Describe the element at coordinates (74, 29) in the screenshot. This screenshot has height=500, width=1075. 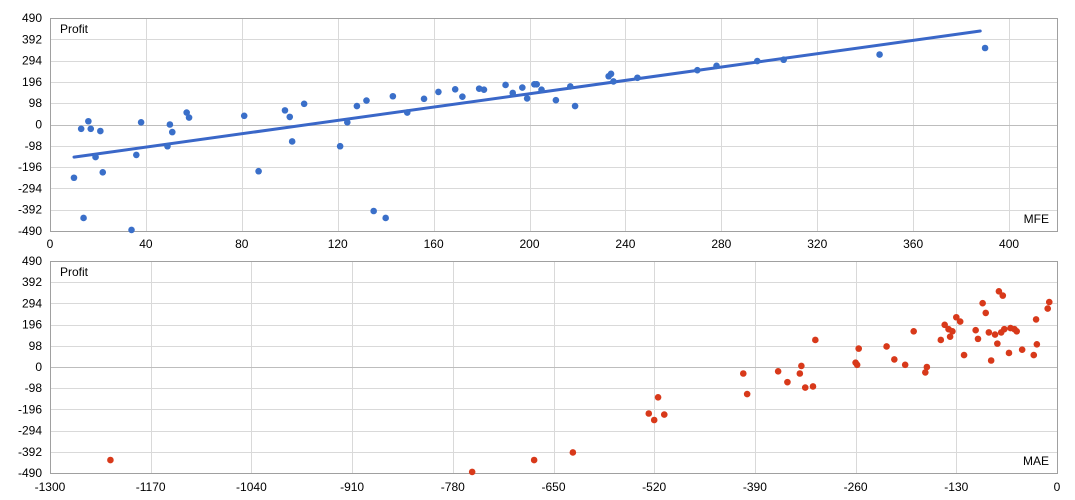
I see `y-axis-label: Profit` at that location.